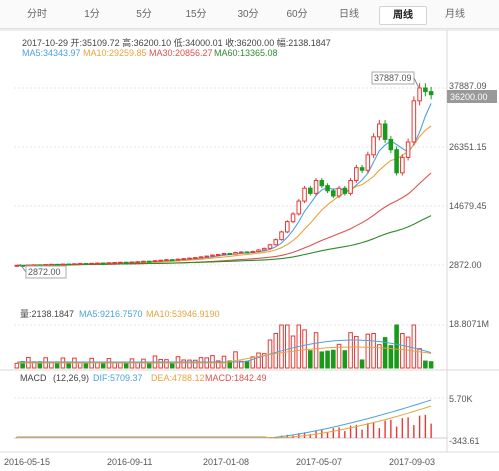 The width and height of the screenshot is (499, 471). What do you see at coordinates (37, 14) in the screenshot?
I see `tab-timeshare: 分时` at bounding box center [37, 14].